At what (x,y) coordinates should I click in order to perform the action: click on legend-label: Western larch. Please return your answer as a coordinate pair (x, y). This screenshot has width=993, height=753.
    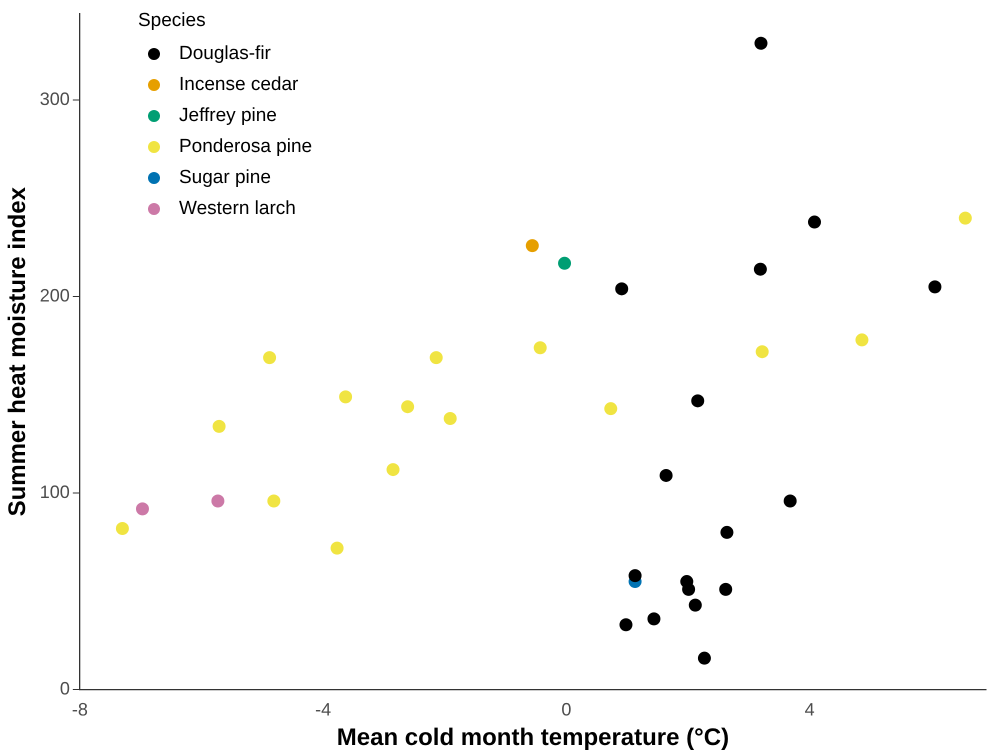
    Looking at the image, I should click on (237, 209).